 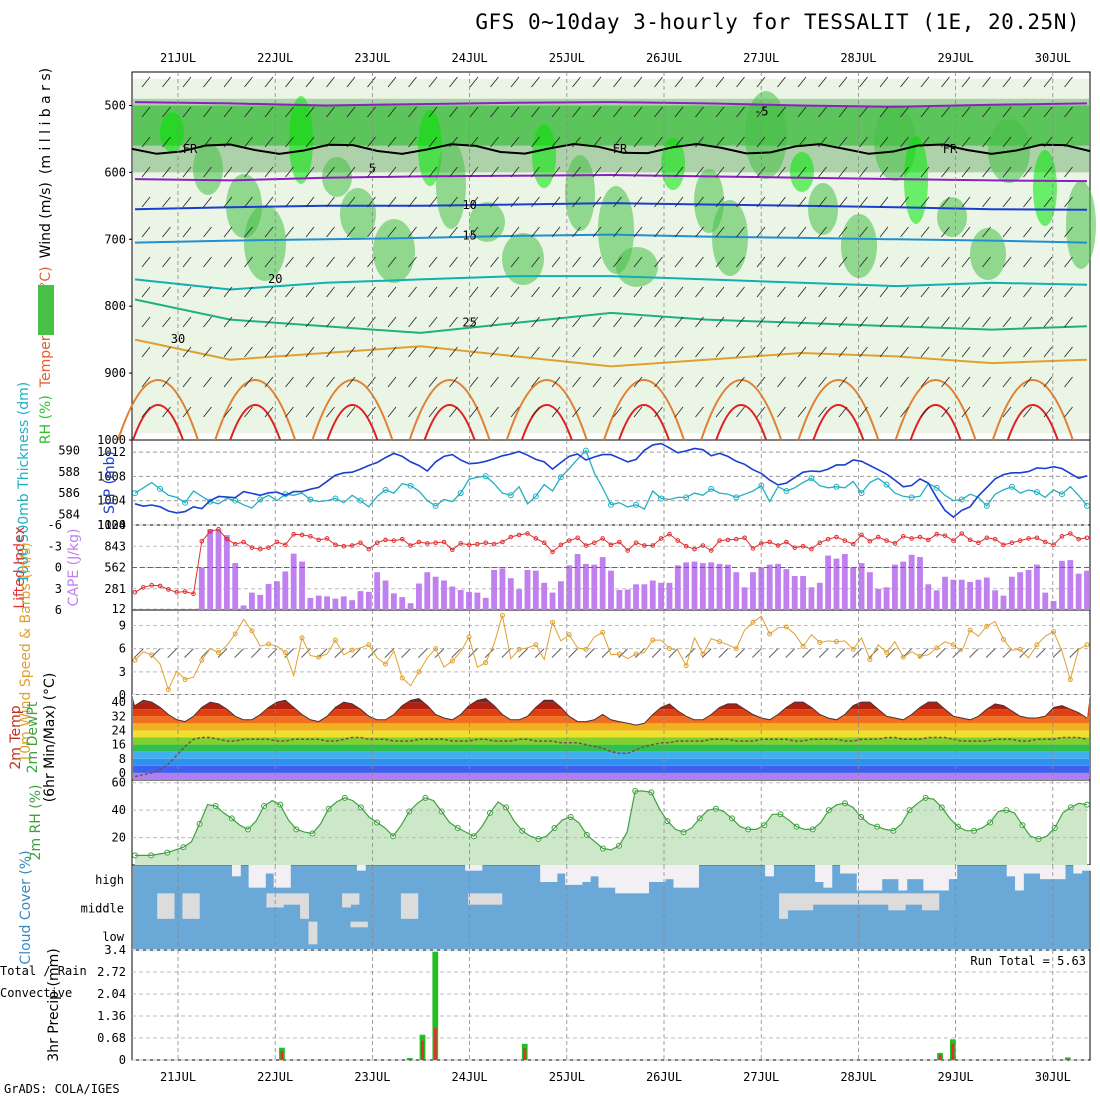 What do you see at coordinates (1054, 632) in the screenshot?
I see `wind-point` at bounding box center [1054, 632].